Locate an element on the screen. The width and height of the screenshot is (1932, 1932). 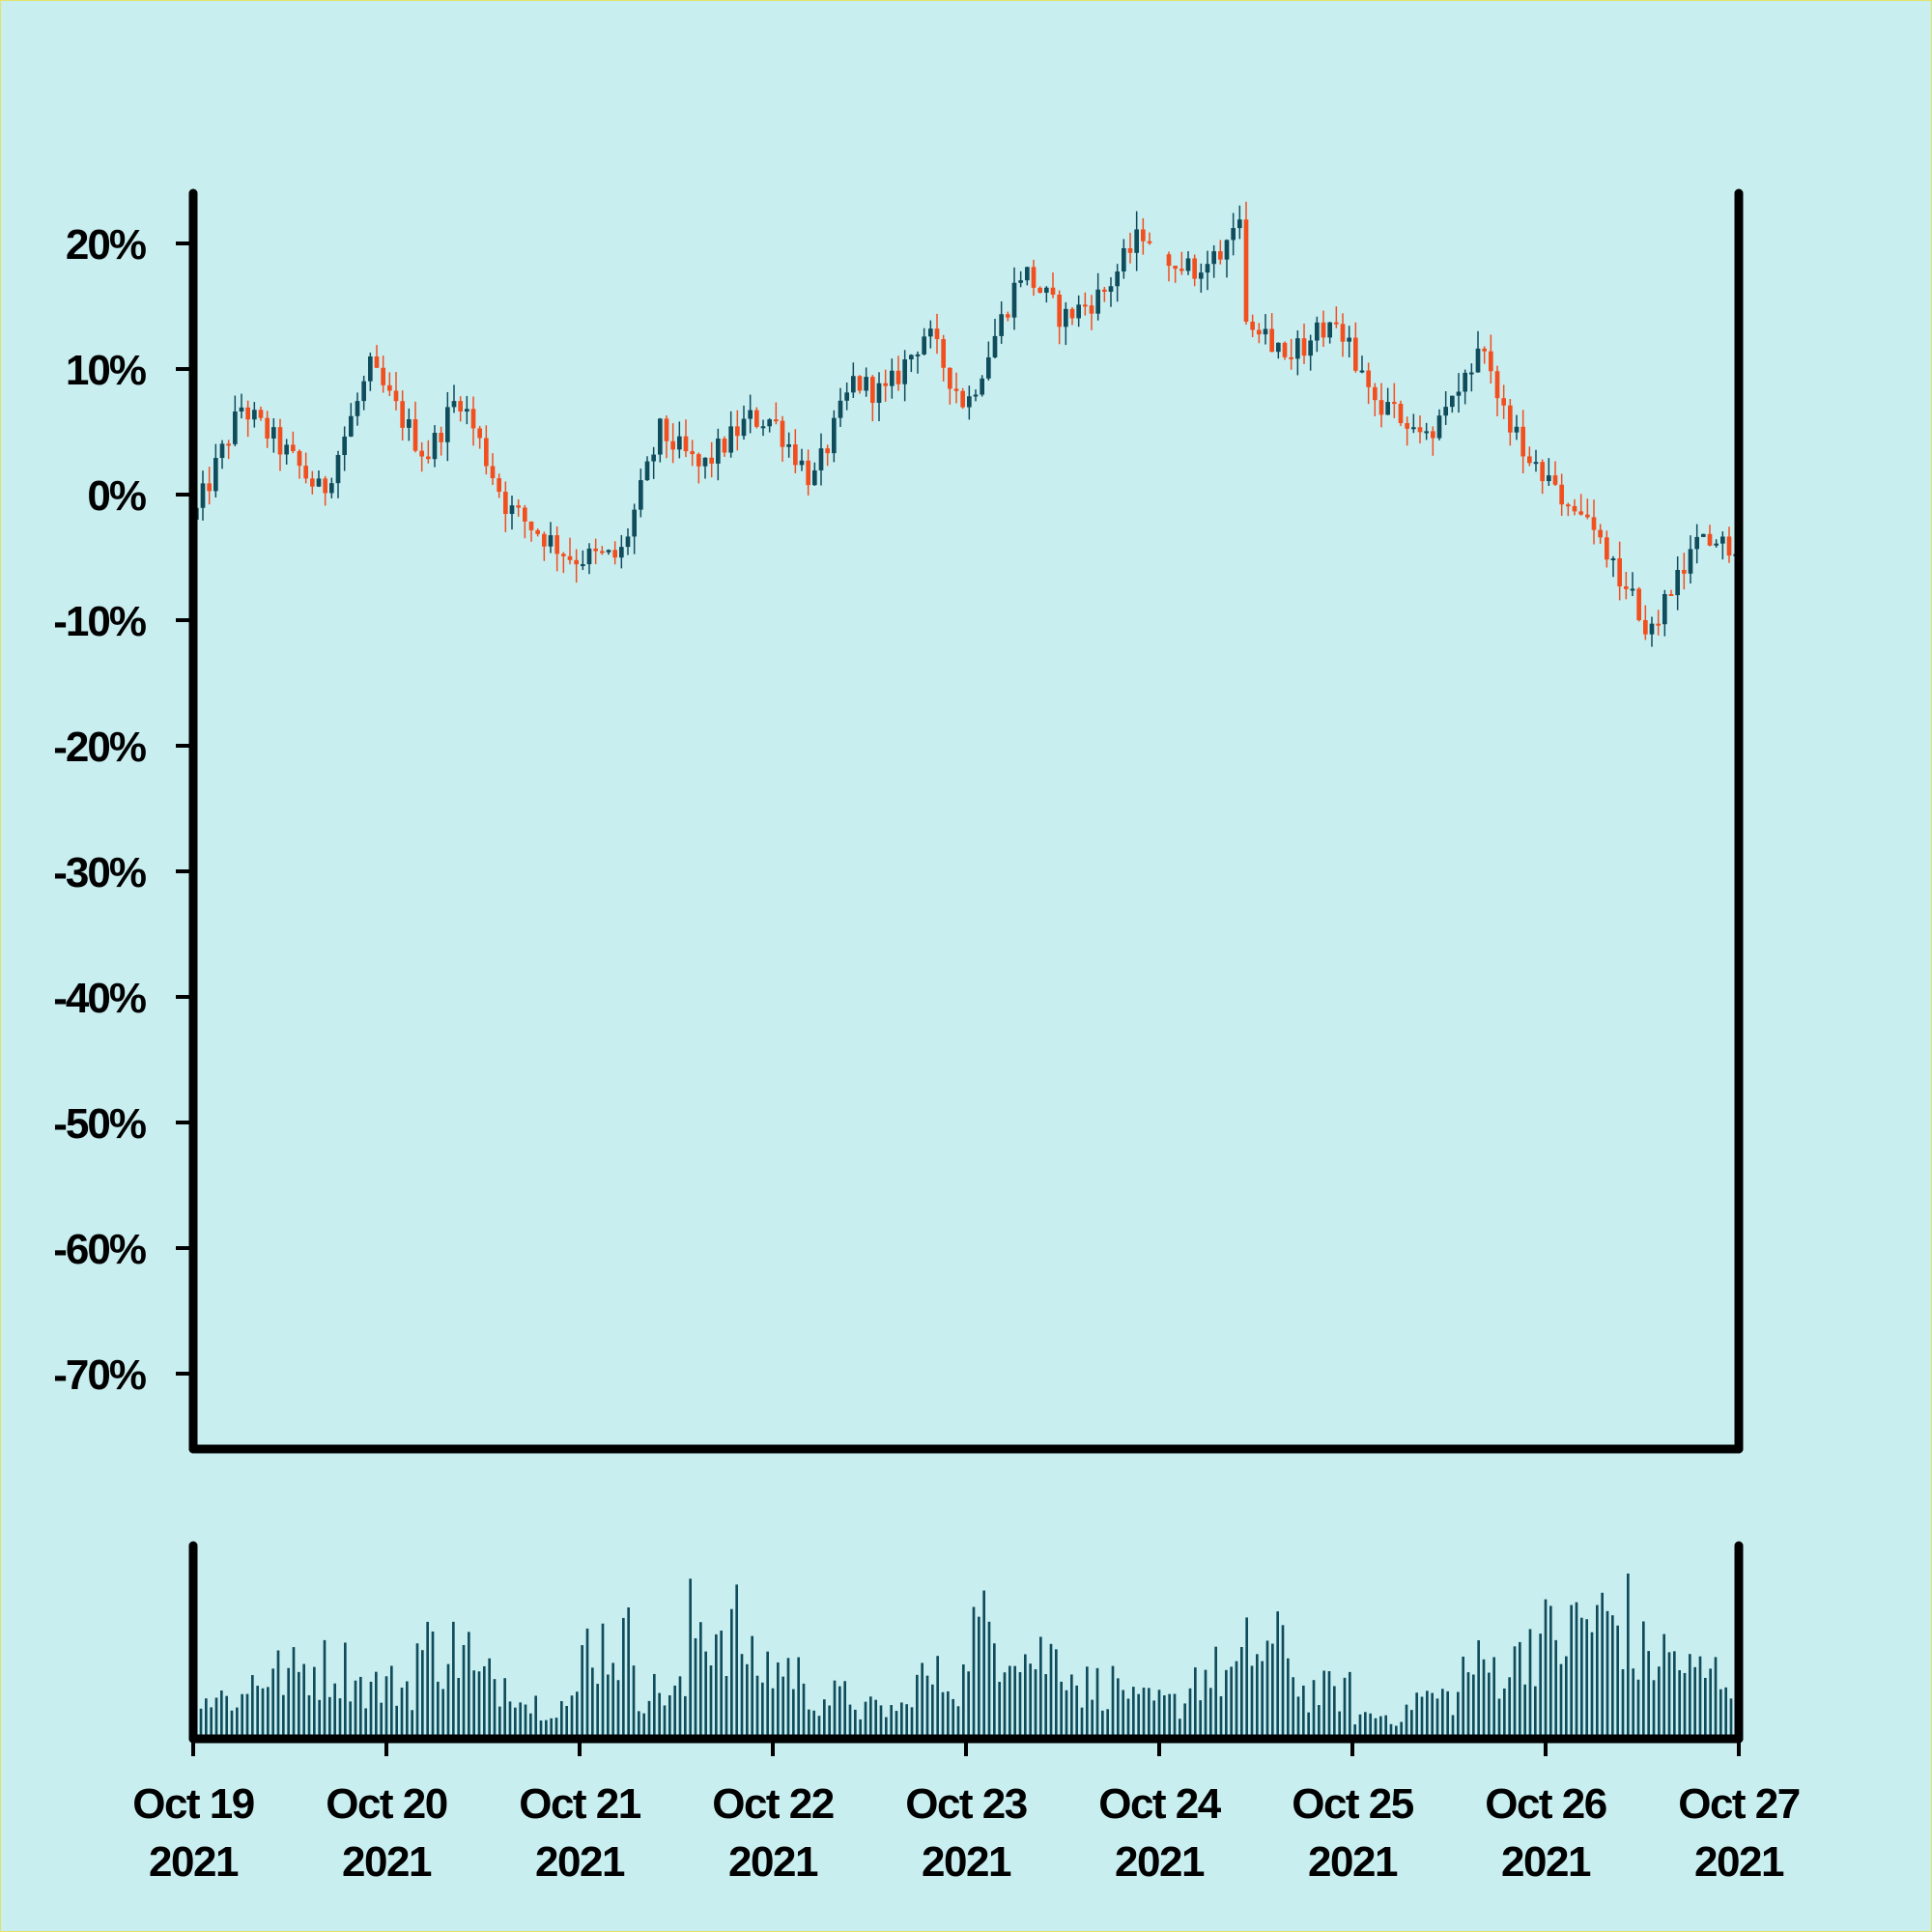
x-tick-label-date: Oct 21 is located at coordinates (580, 1804).